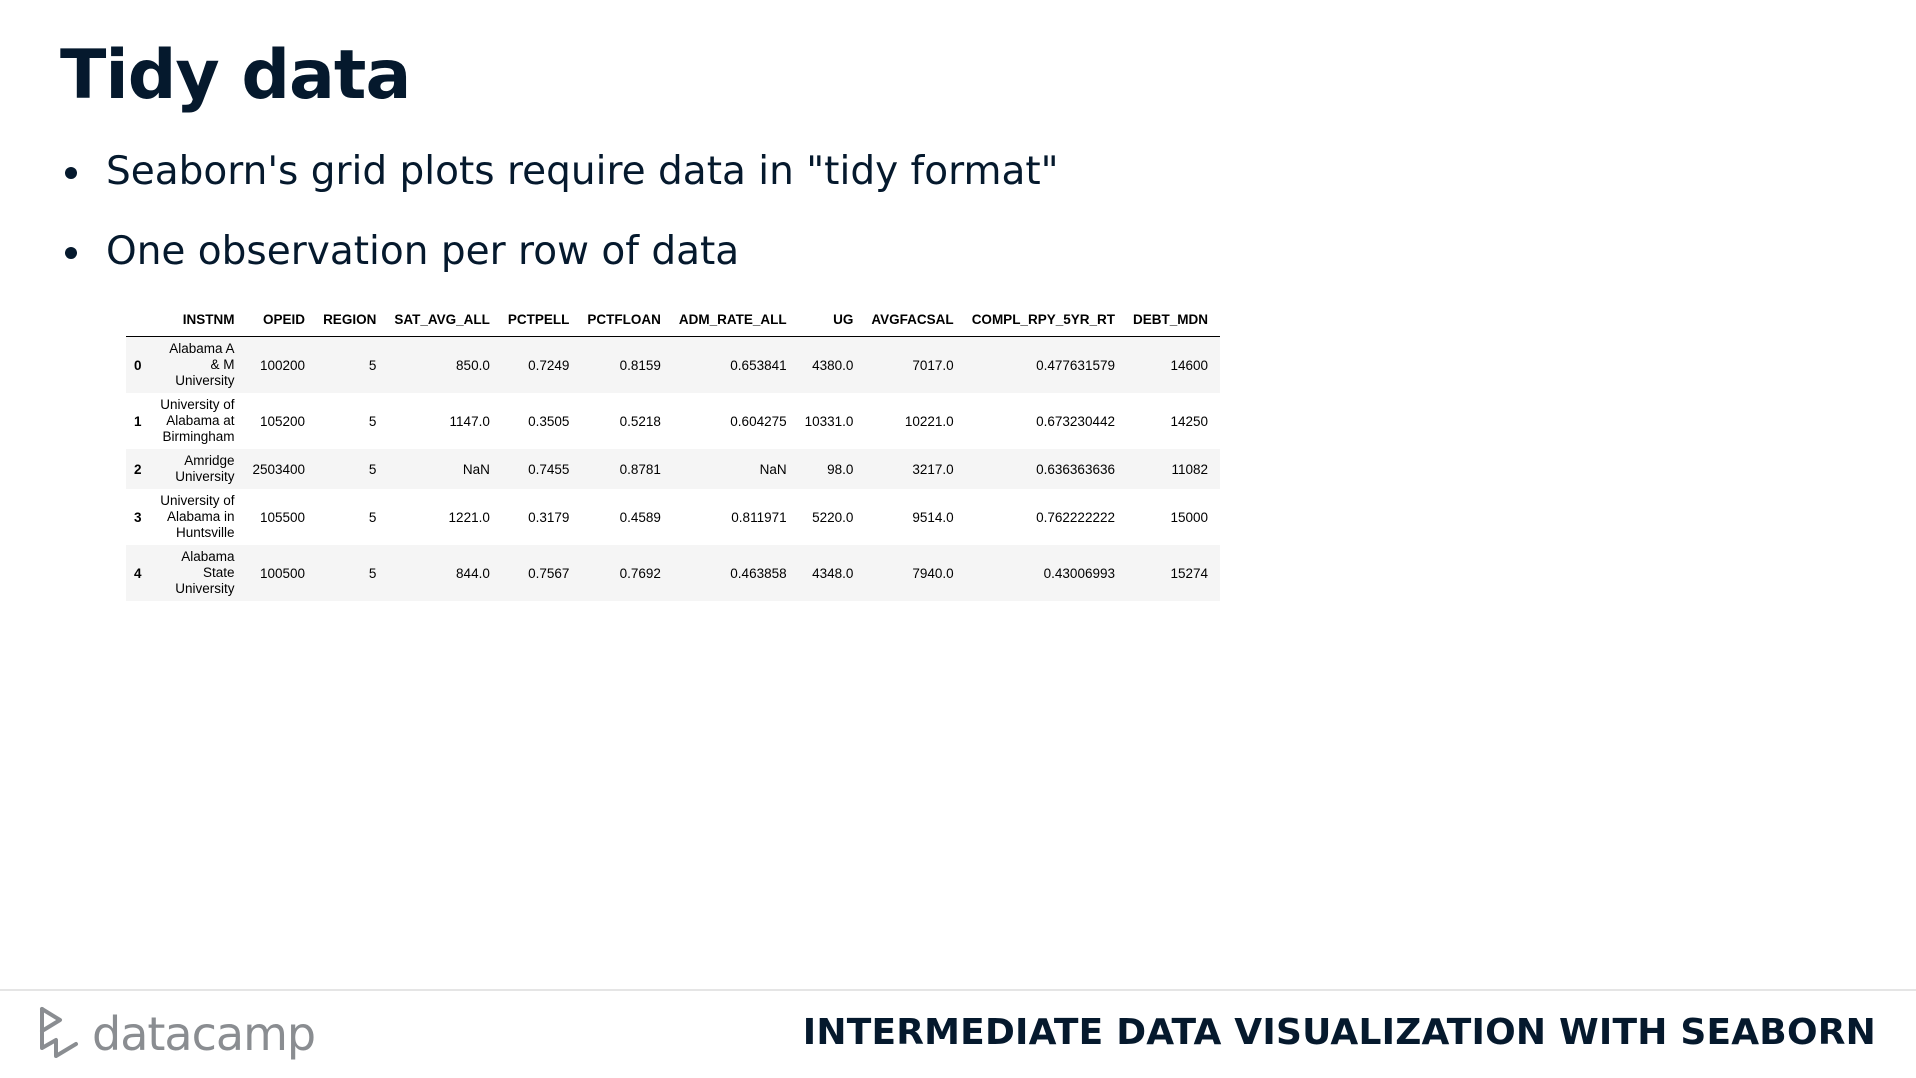 The height and width of the screenshot is (1078, 1916). Describe the element at coordinates (283, 365) in the screenshot. I see `cell-opeid: 100200` at that location.